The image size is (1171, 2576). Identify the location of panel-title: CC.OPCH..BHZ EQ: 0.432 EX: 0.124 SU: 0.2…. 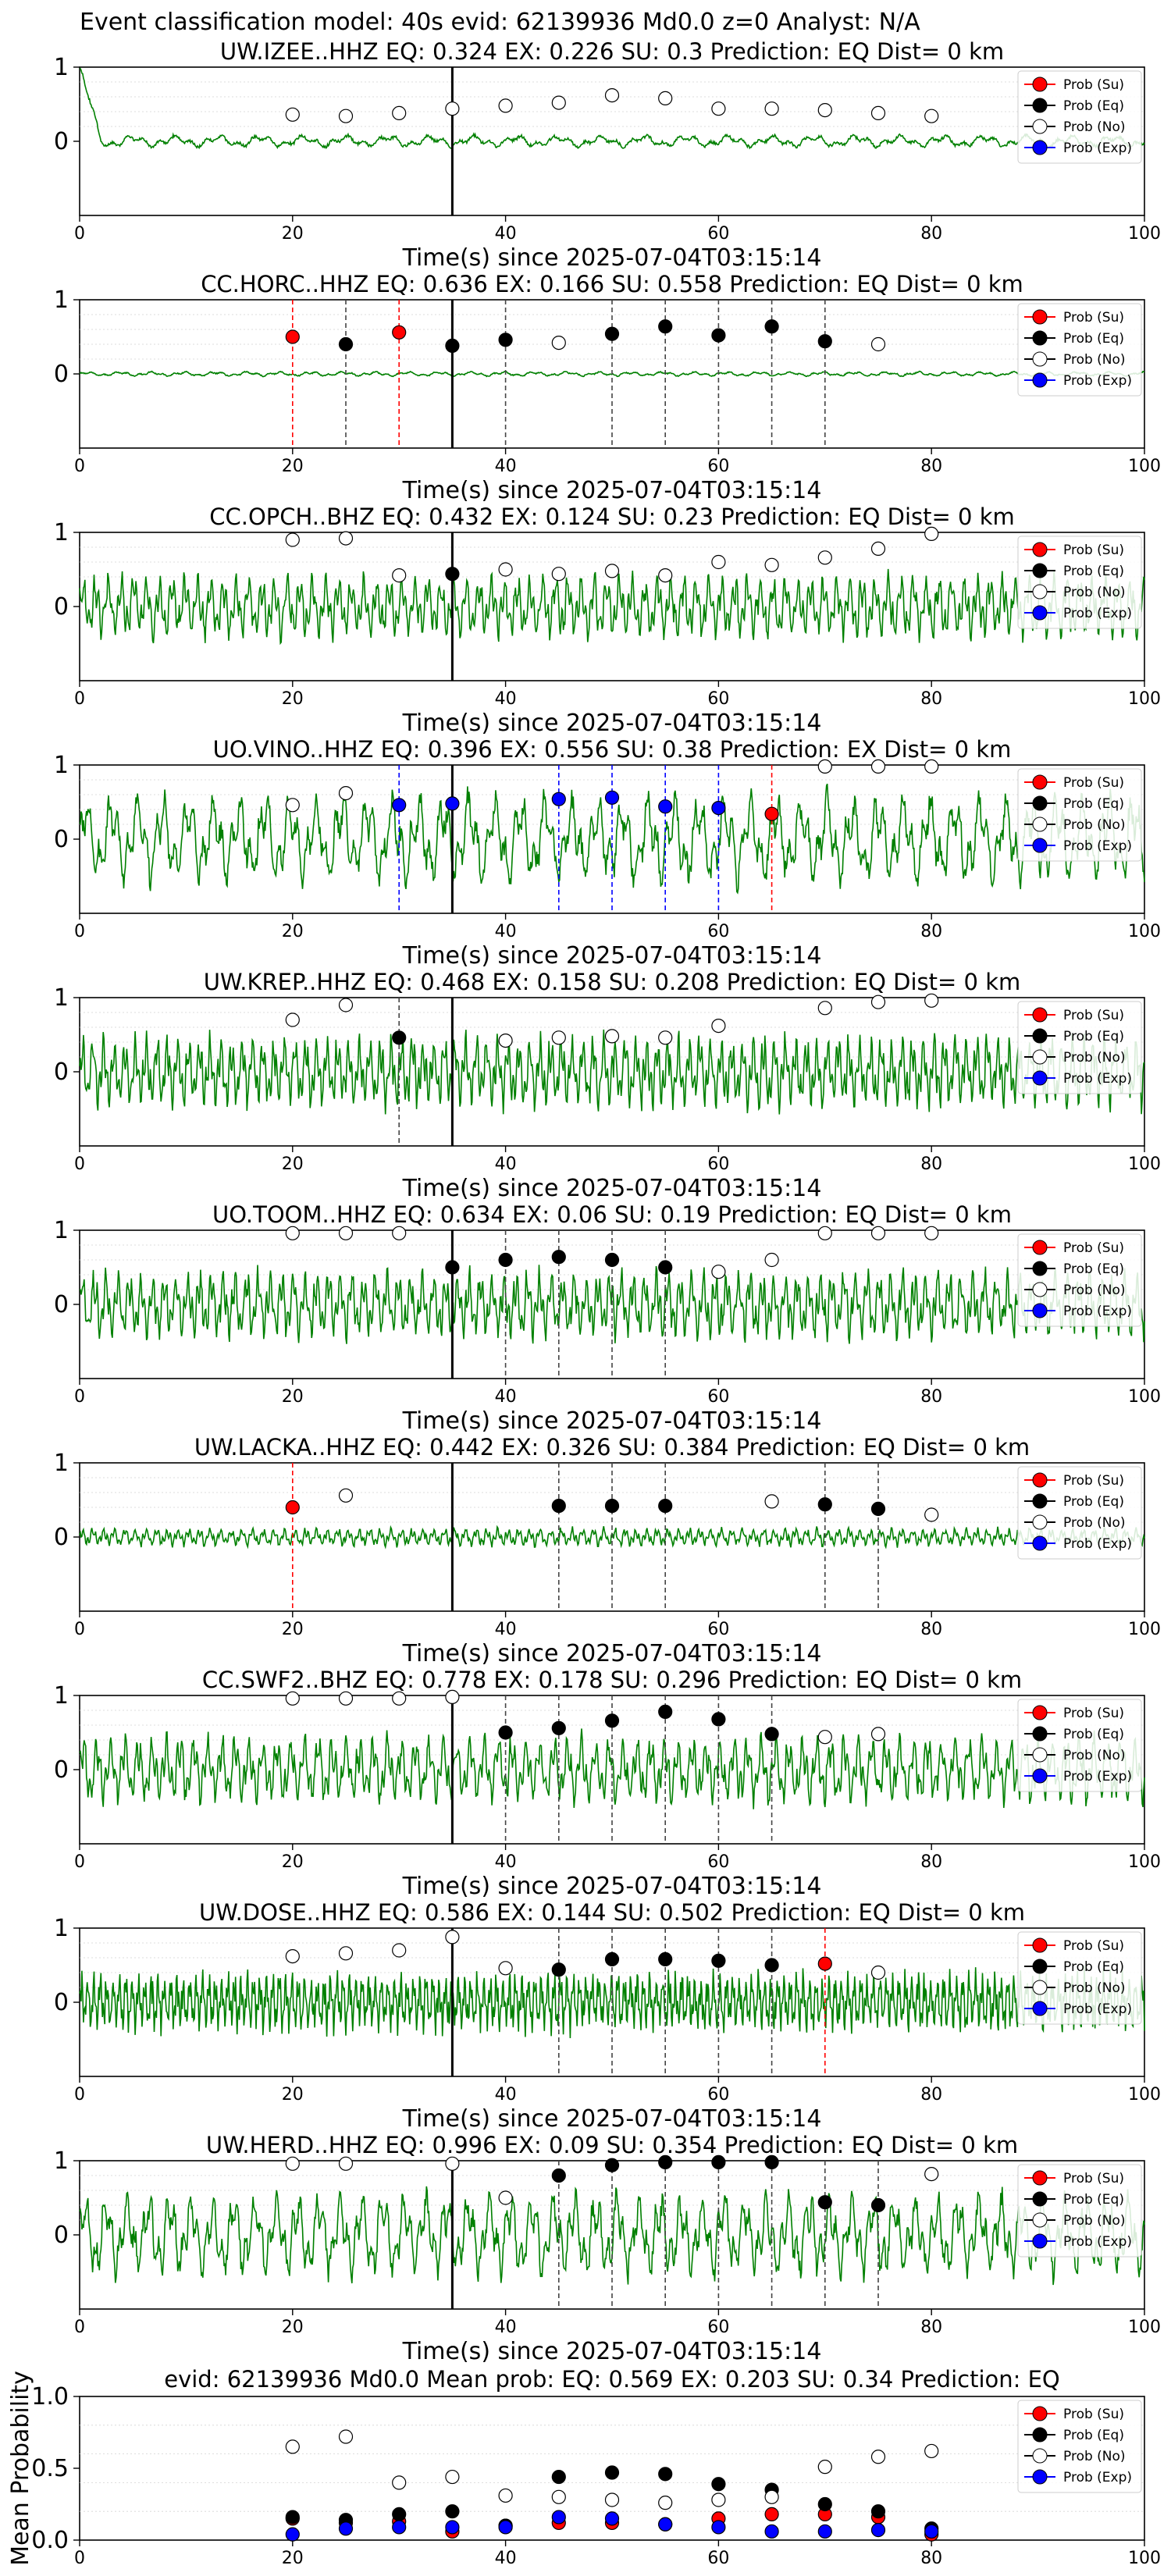
(612, 516).